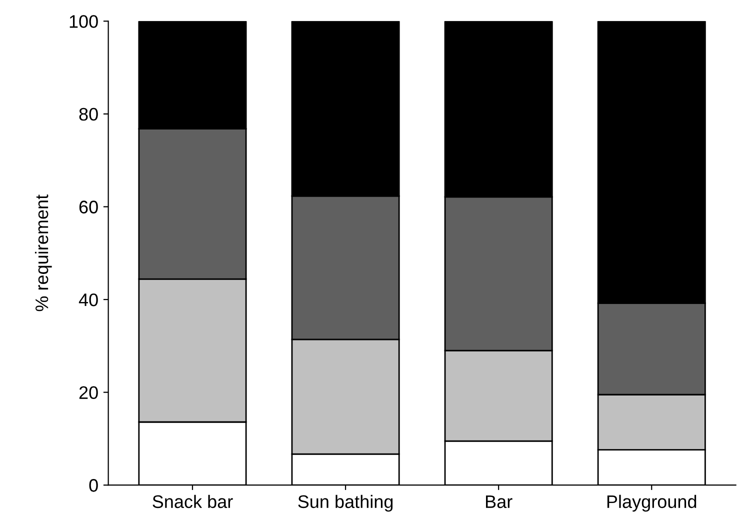 Image resolution: width=747 pixels, height=529 pixels. I want to click on x-tick-label: Snack bar, so click(192, 501).